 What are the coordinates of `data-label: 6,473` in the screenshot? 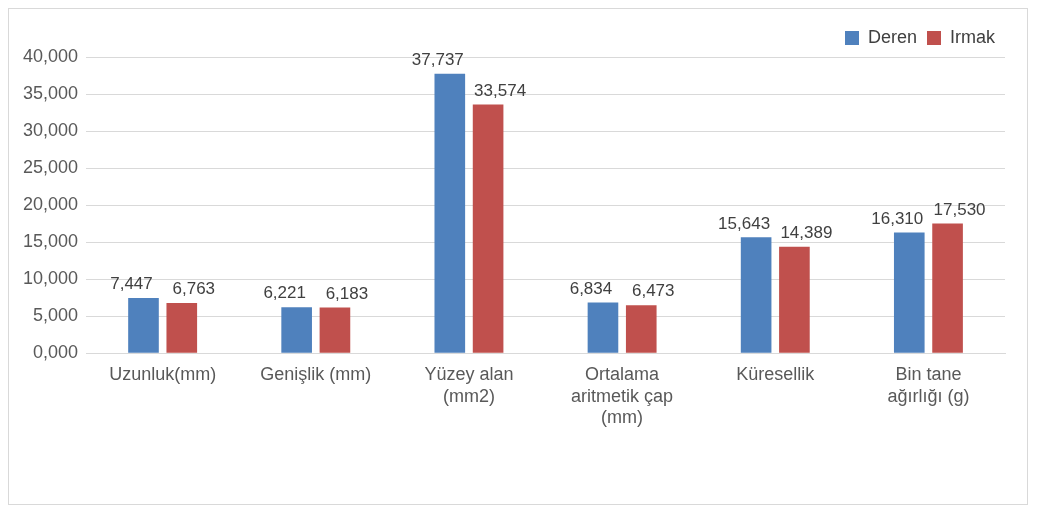 It's located at (653, 291).